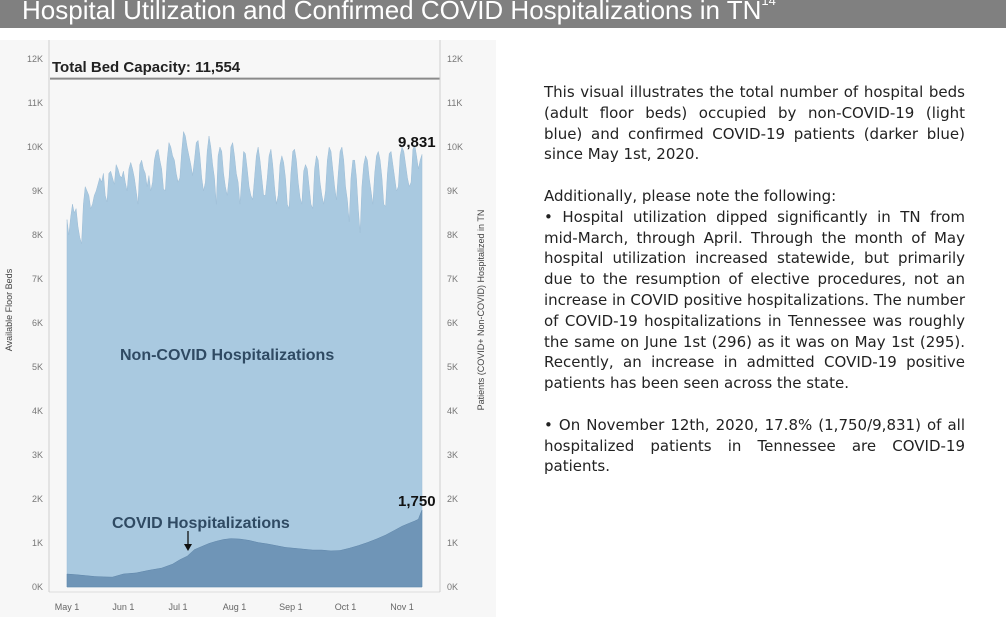 The width and height of the screenshot is (1006, 622). I want to click on y-tick-left: 9K, so click(37, 191).